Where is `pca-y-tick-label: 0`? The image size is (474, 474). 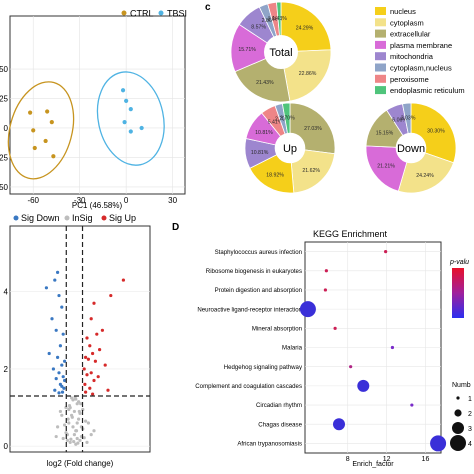 pca-y-tick-label: 0 is located at coordinates (6, 128).